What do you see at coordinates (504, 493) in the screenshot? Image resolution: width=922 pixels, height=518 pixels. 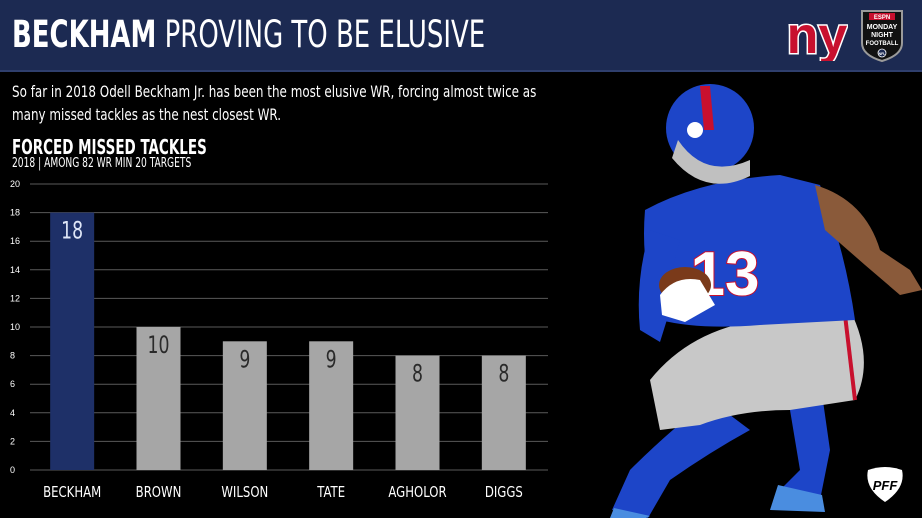 I see `x-tick-label-diggs: DIGGS` at bounding box center [504, 493].